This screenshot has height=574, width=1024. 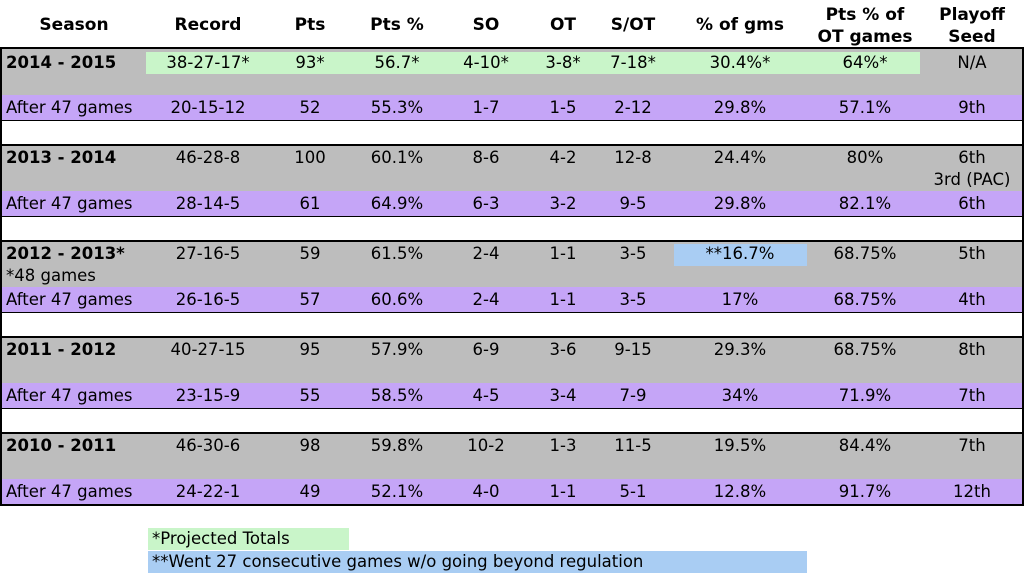 What do you see at coordinates (486, 62) in the screenshot?
I see `so-cell: 4-10*` at bounding box center [486, 62].